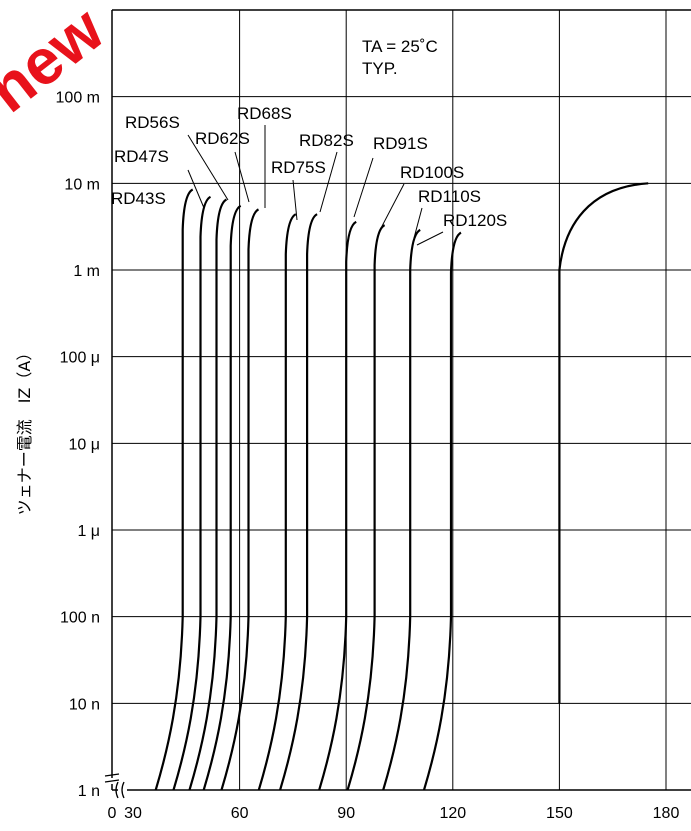  Describe the element at coordinates (120, 790) in the screenshot. I see `x-axis-break-mark` at that location.